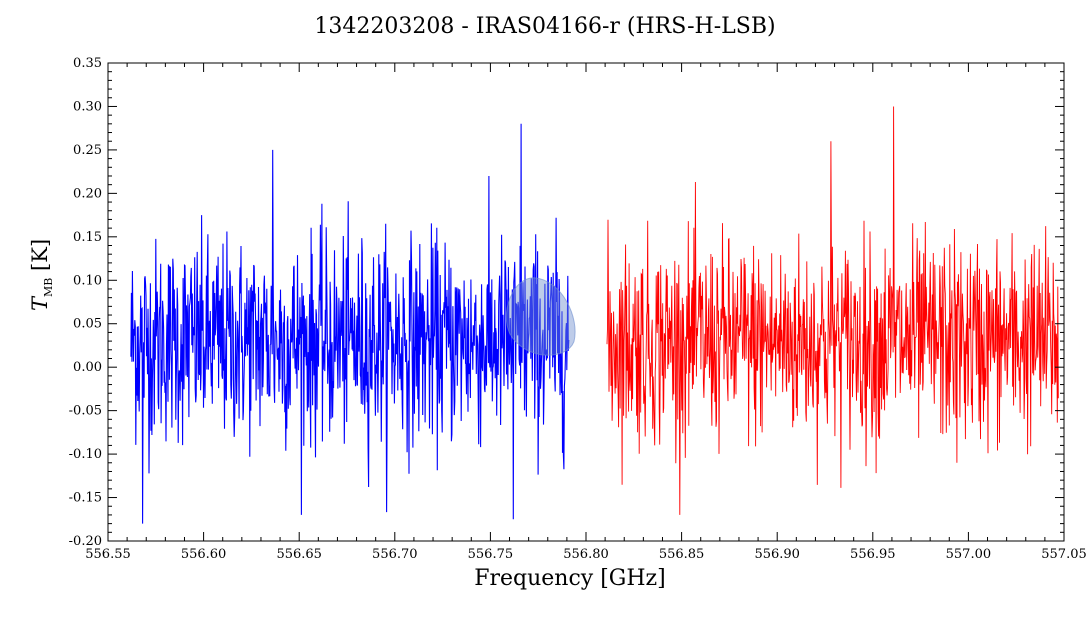 The image size is (1090, 618). Describe the element at coordinates (87, 106) in the screenshot. I see `y-tick-label: 0.30` at that location.